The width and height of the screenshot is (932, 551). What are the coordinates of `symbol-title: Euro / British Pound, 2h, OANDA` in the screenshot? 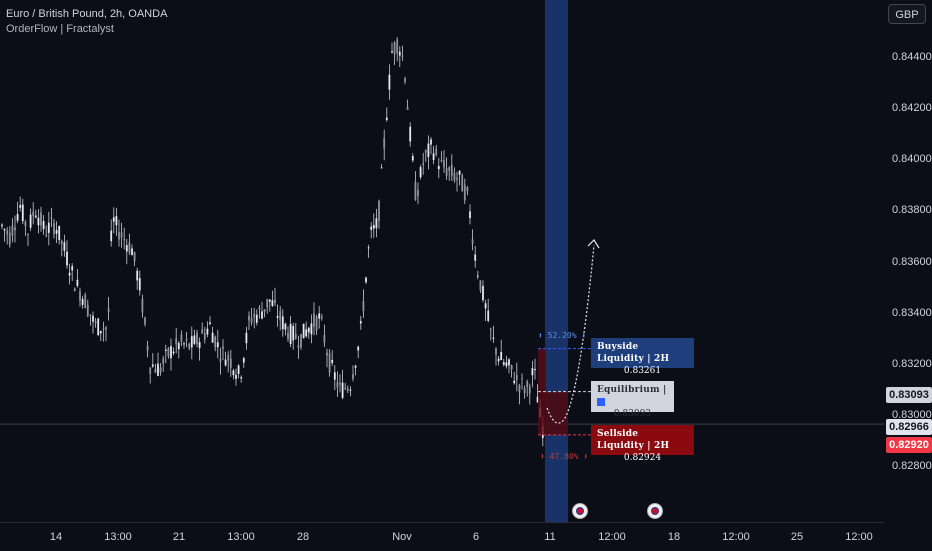 It's located at (87, 14).